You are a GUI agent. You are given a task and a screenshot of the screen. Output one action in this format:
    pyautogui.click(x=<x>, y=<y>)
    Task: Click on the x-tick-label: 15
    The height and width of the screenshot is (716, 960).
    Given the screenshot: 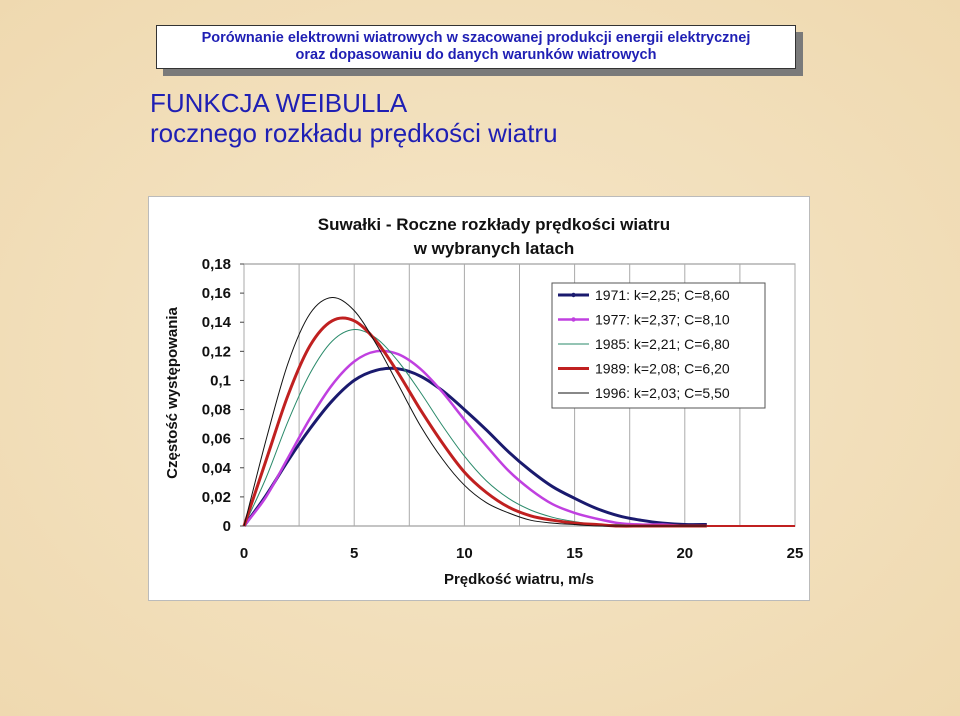 What is the action you would take?
    pyautogui.click(x=574, y=553)
    